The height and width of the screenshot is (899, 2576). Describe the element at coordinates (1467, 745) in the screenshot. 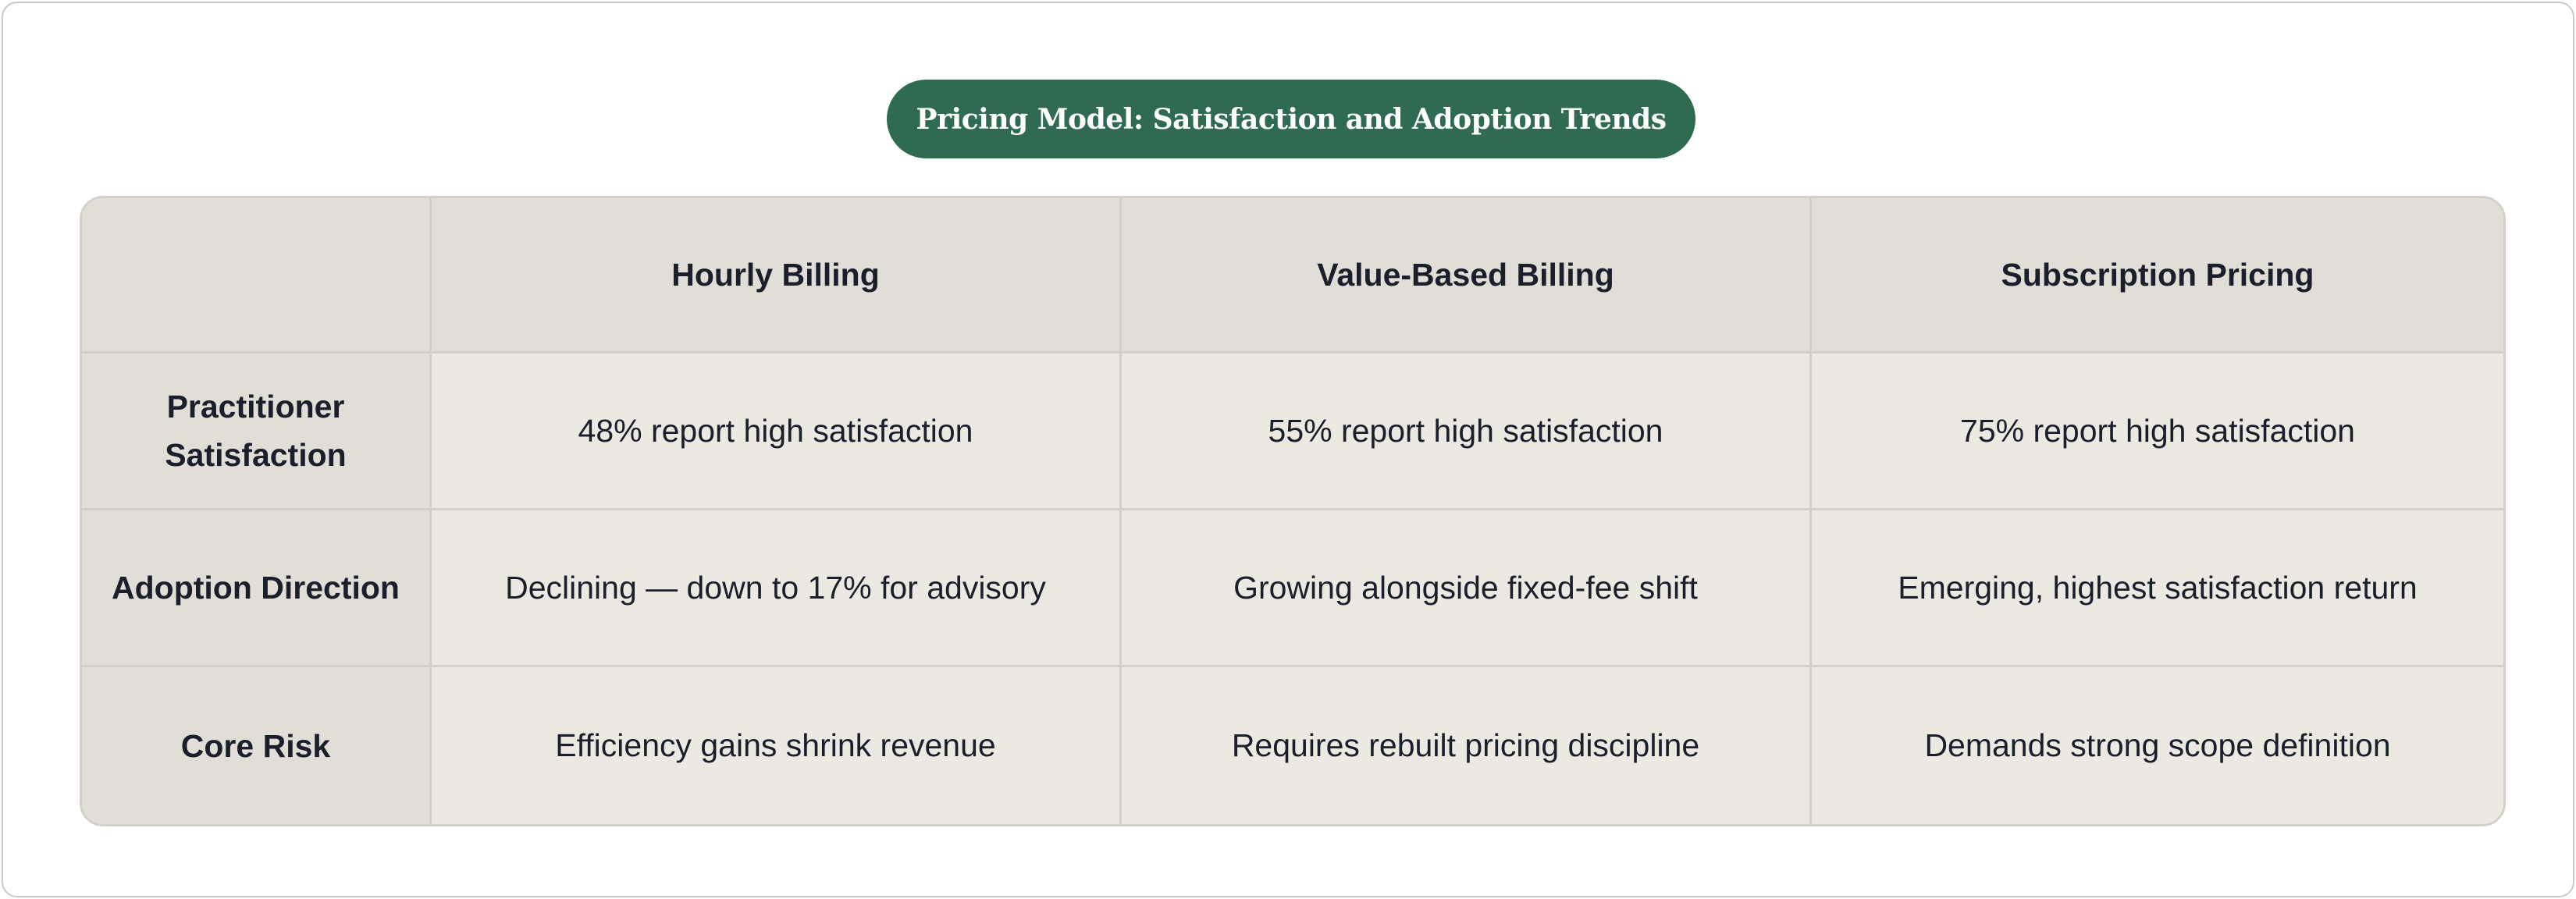

I see `table-cell: Requires rebuilt pricing discipline` at that location.